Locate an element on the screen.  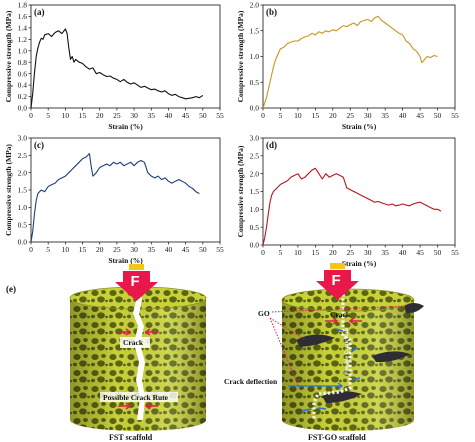
fst-scaffold-illustration: F Crack Possible Crack Rute is located at coordinates (138, 347).